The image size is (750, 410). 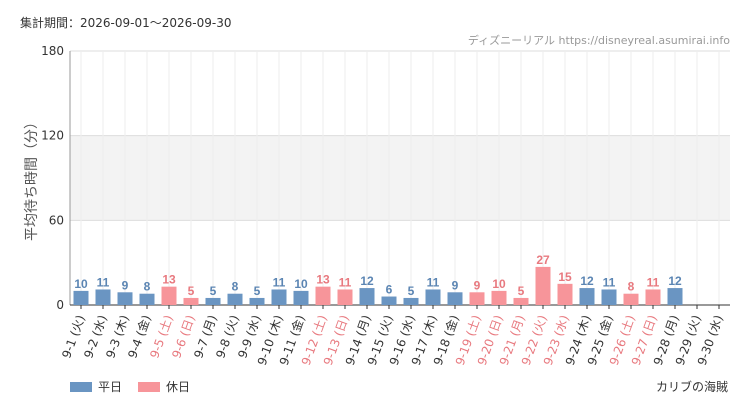 What do you see at coordinates (52, 51) in the screenshot?
I see `y-tick-label: 180` at bounding box center [52, 51].